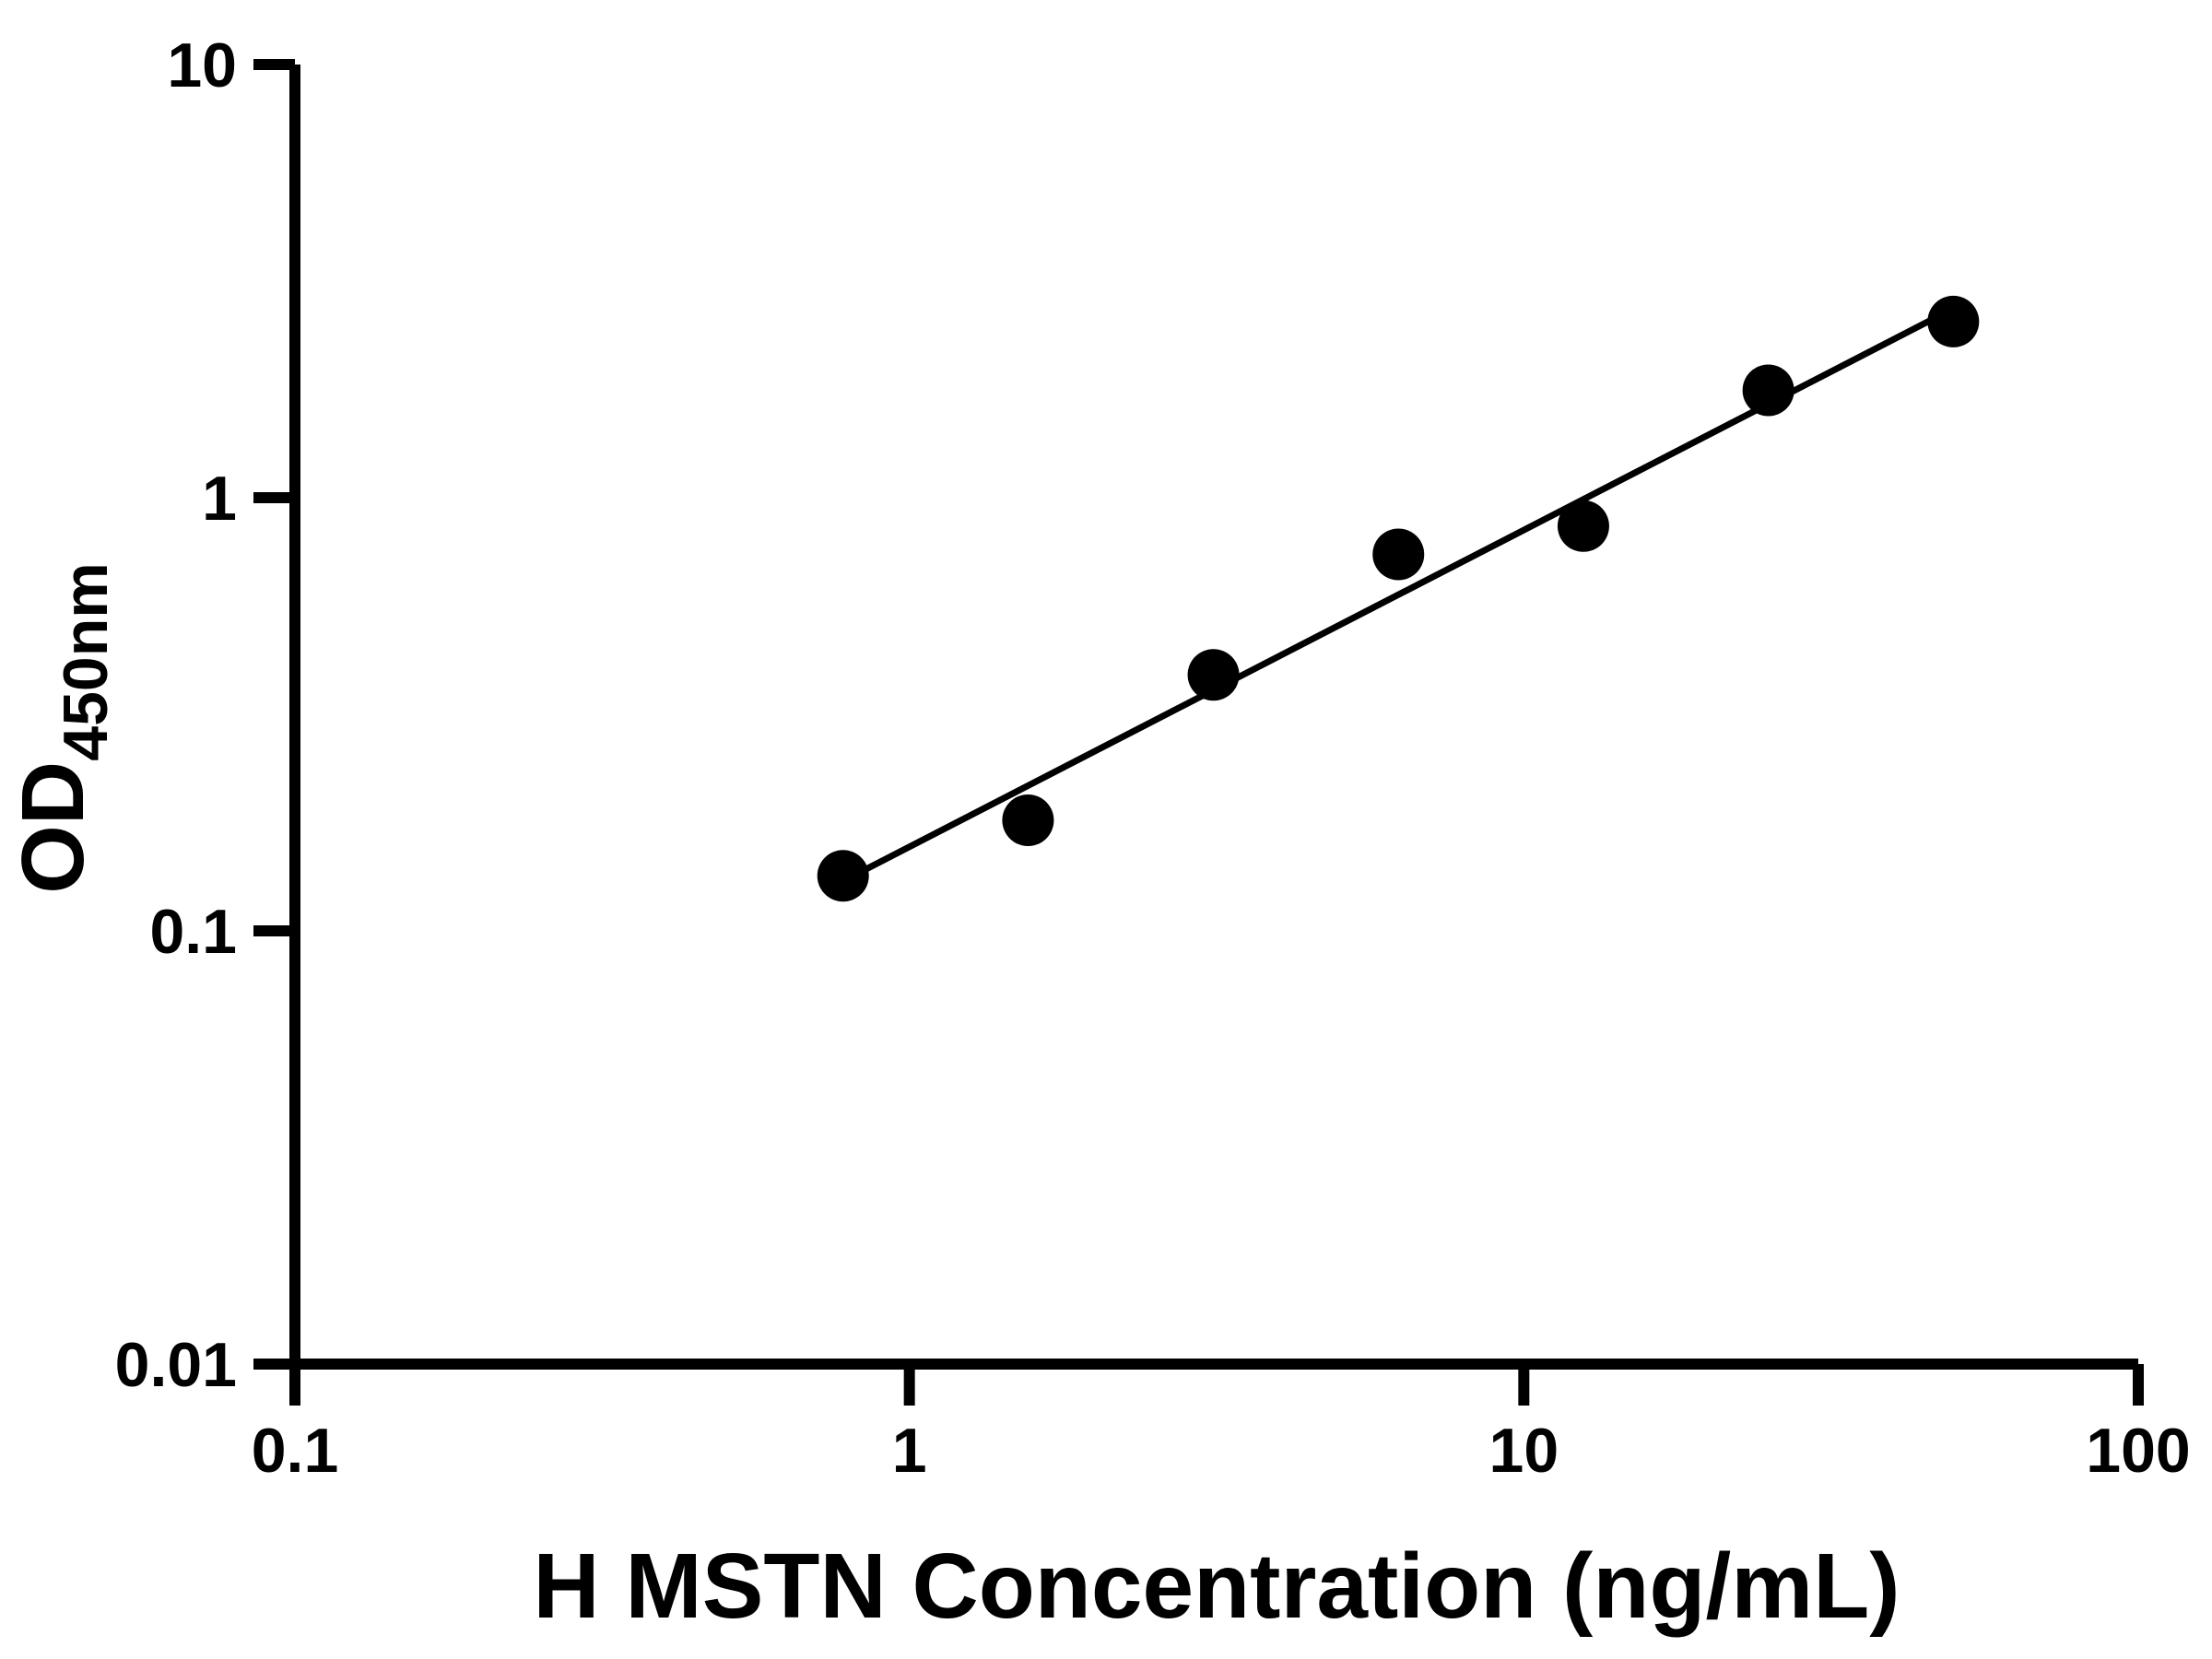 This screenshot has height=1659, width=2212. I want to click on x-tick-label: 0.1, so click(295, 1451).